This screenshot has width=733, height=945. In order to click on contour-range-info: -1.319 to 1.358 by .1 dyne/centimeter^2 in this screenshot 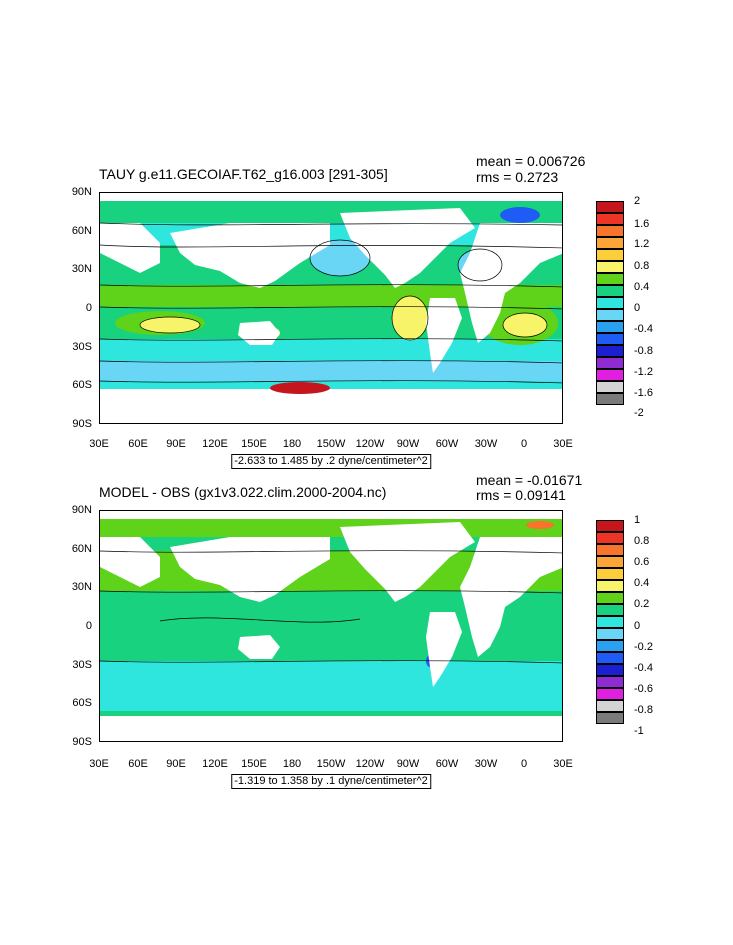, I will do `click(331, 781)`.